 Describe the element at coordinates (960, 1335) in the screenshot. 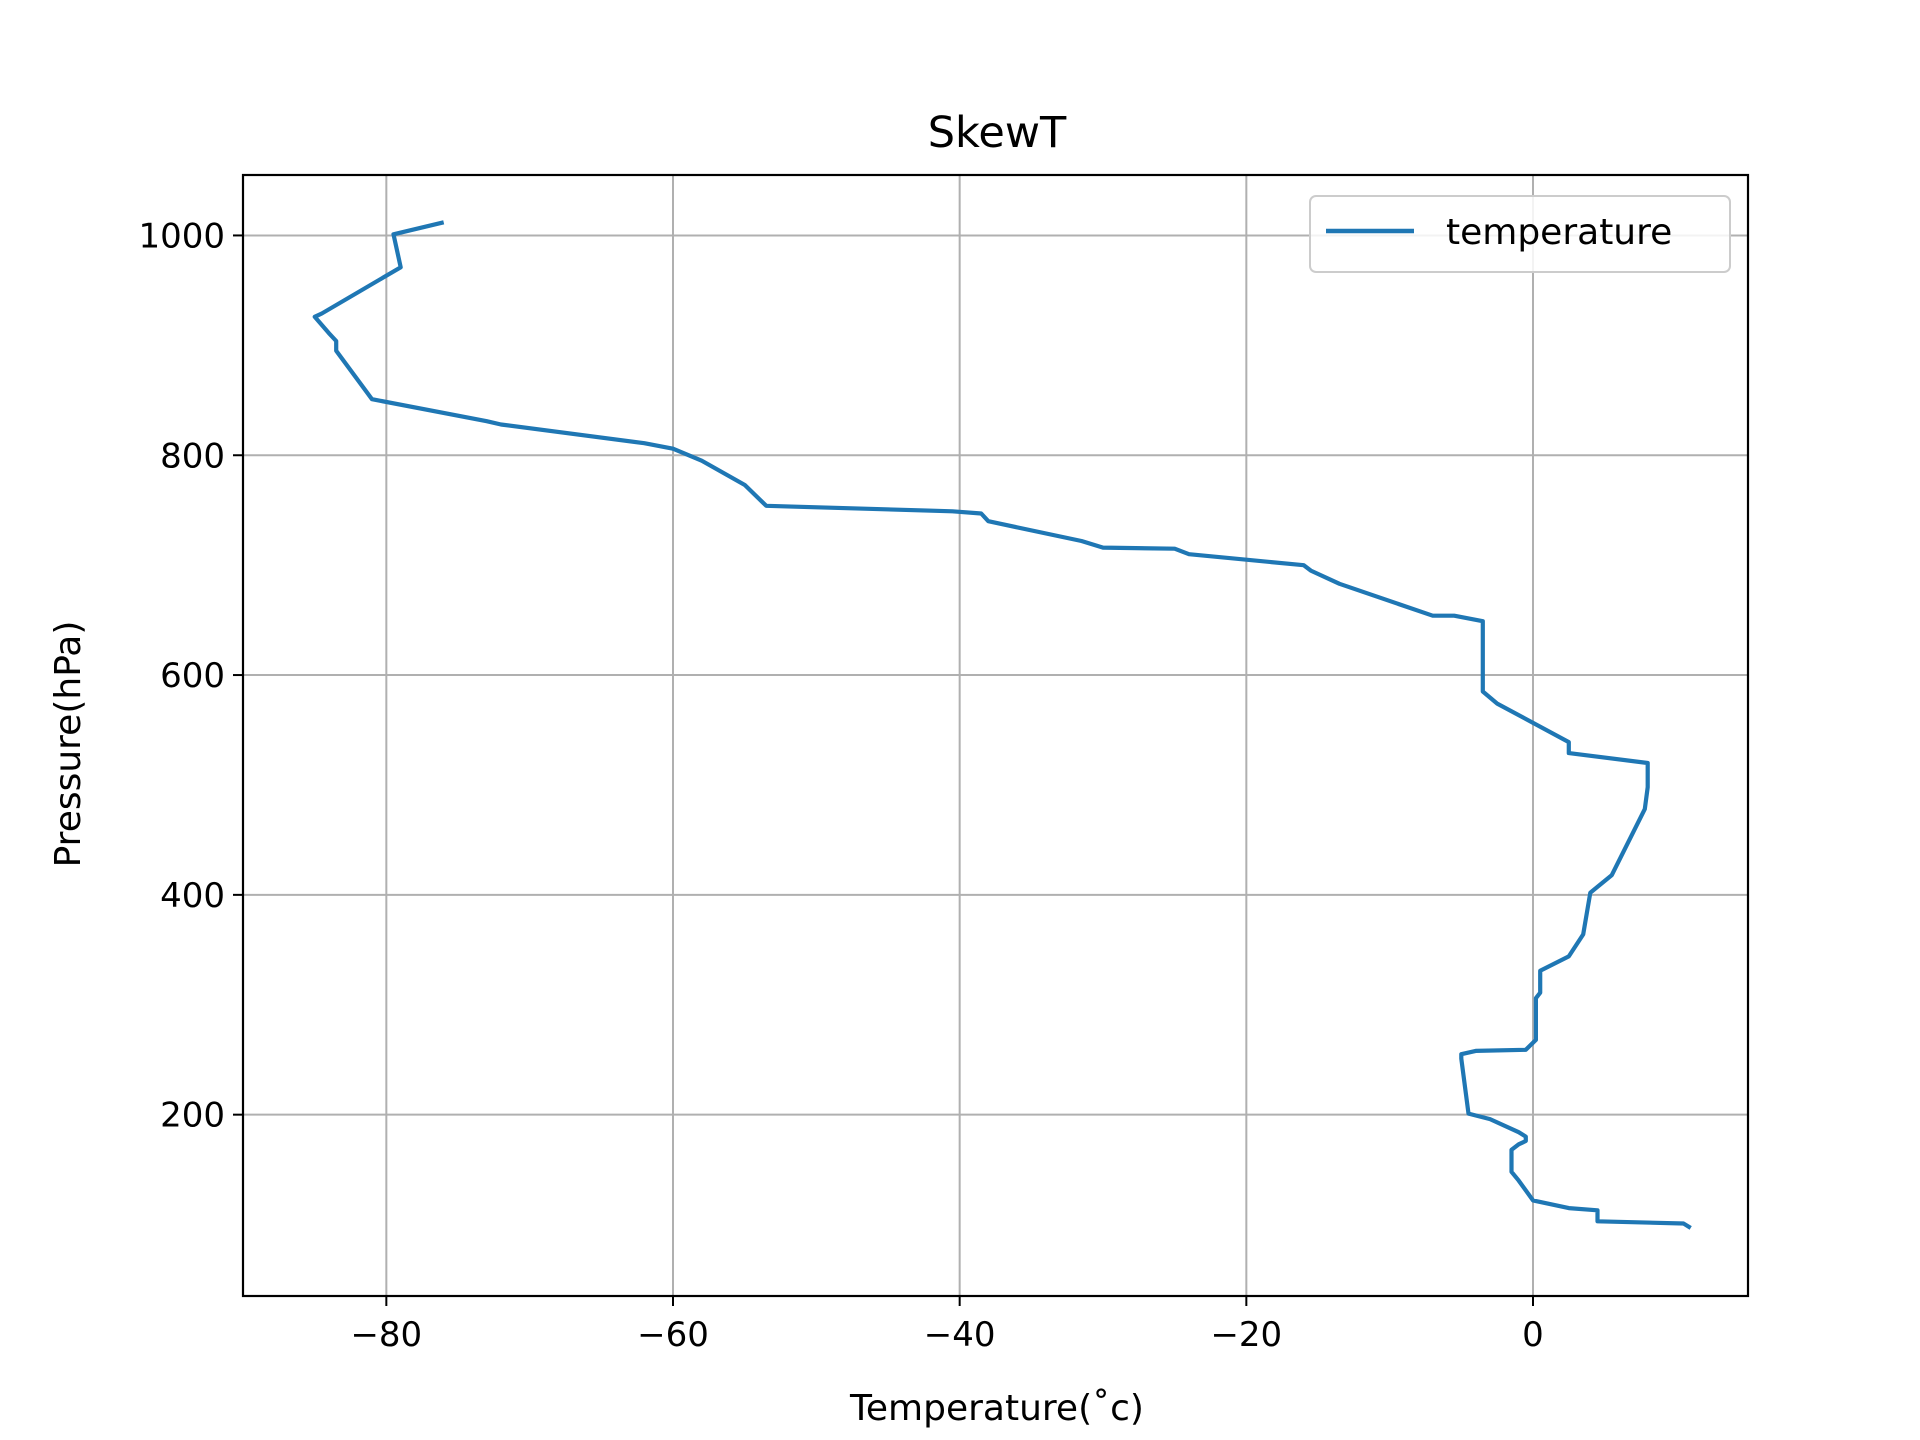

I see `x-tick-label: −40` at that location.